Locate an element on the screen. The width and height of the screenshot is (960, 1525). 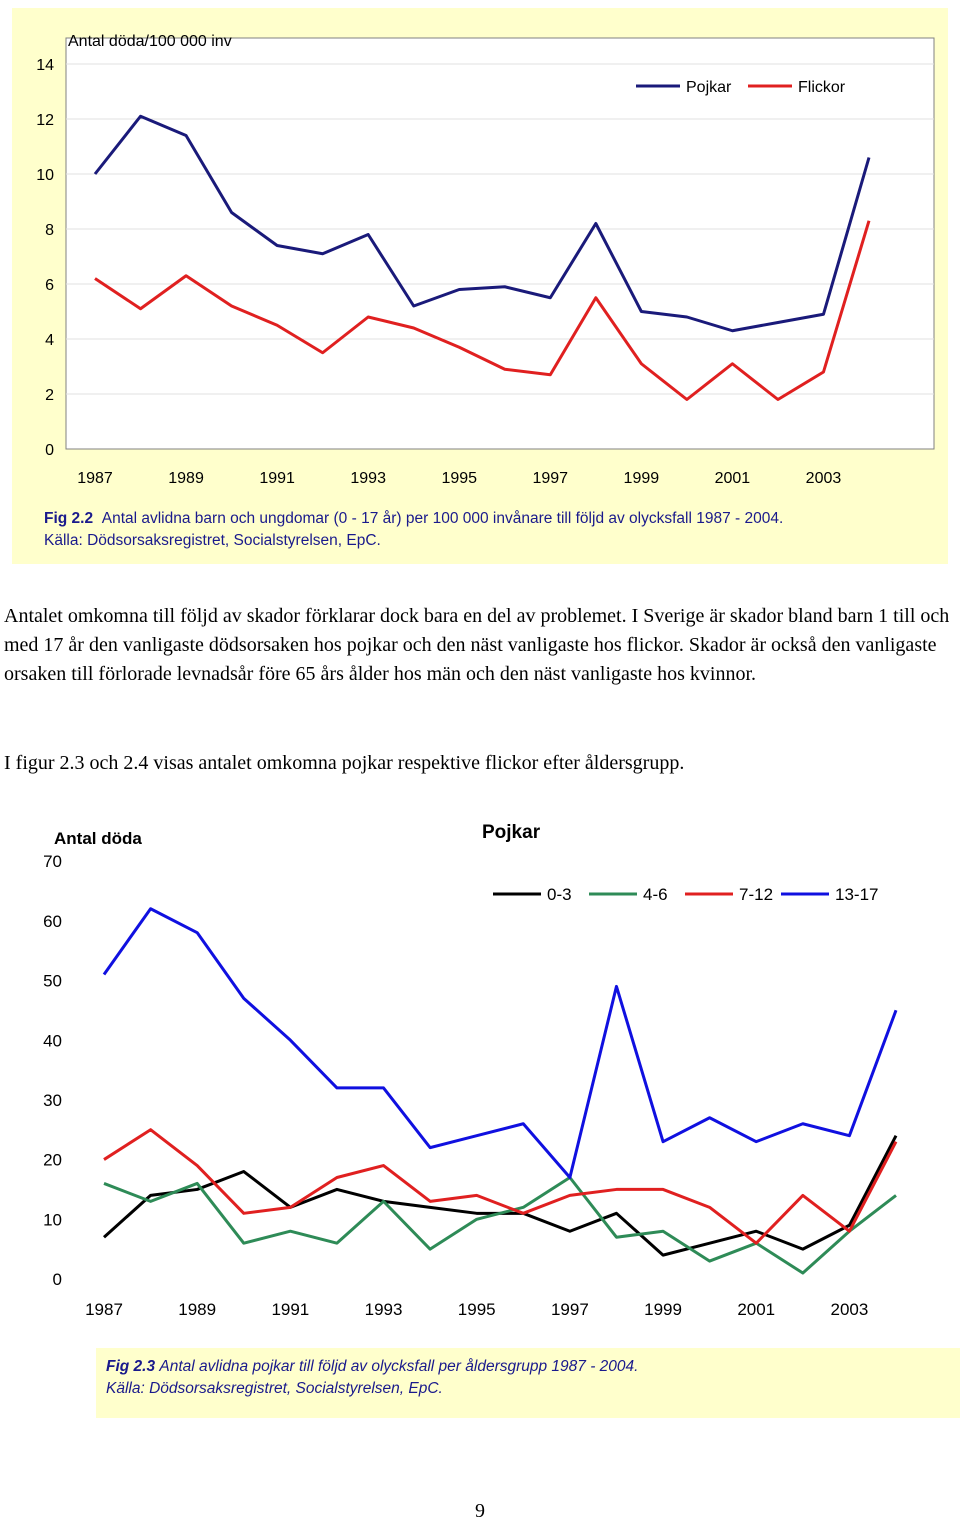
y-tick-label: 8 is located at coordinates (49, 230).